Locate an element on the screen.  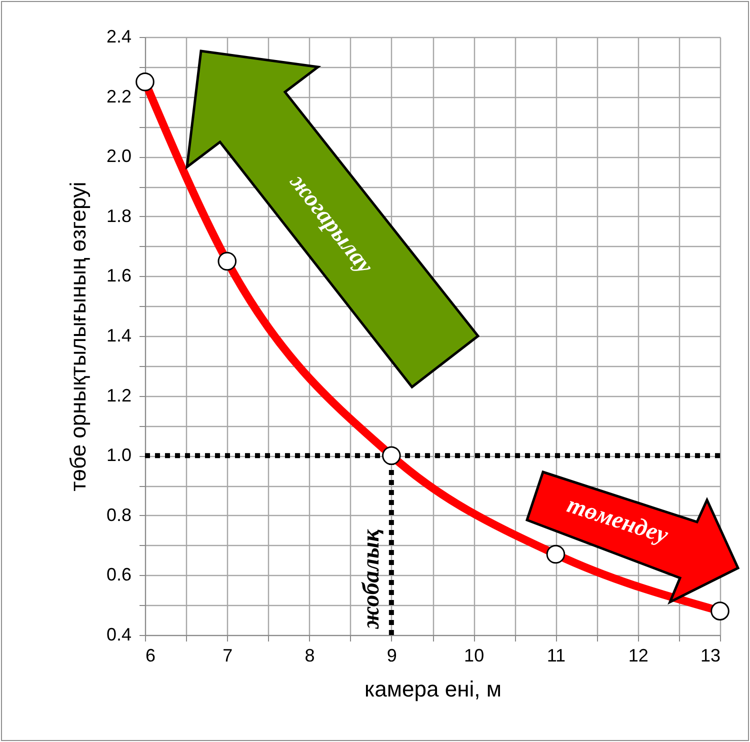
y-tick-label: 1.2 is located at coordinates (119, 395).